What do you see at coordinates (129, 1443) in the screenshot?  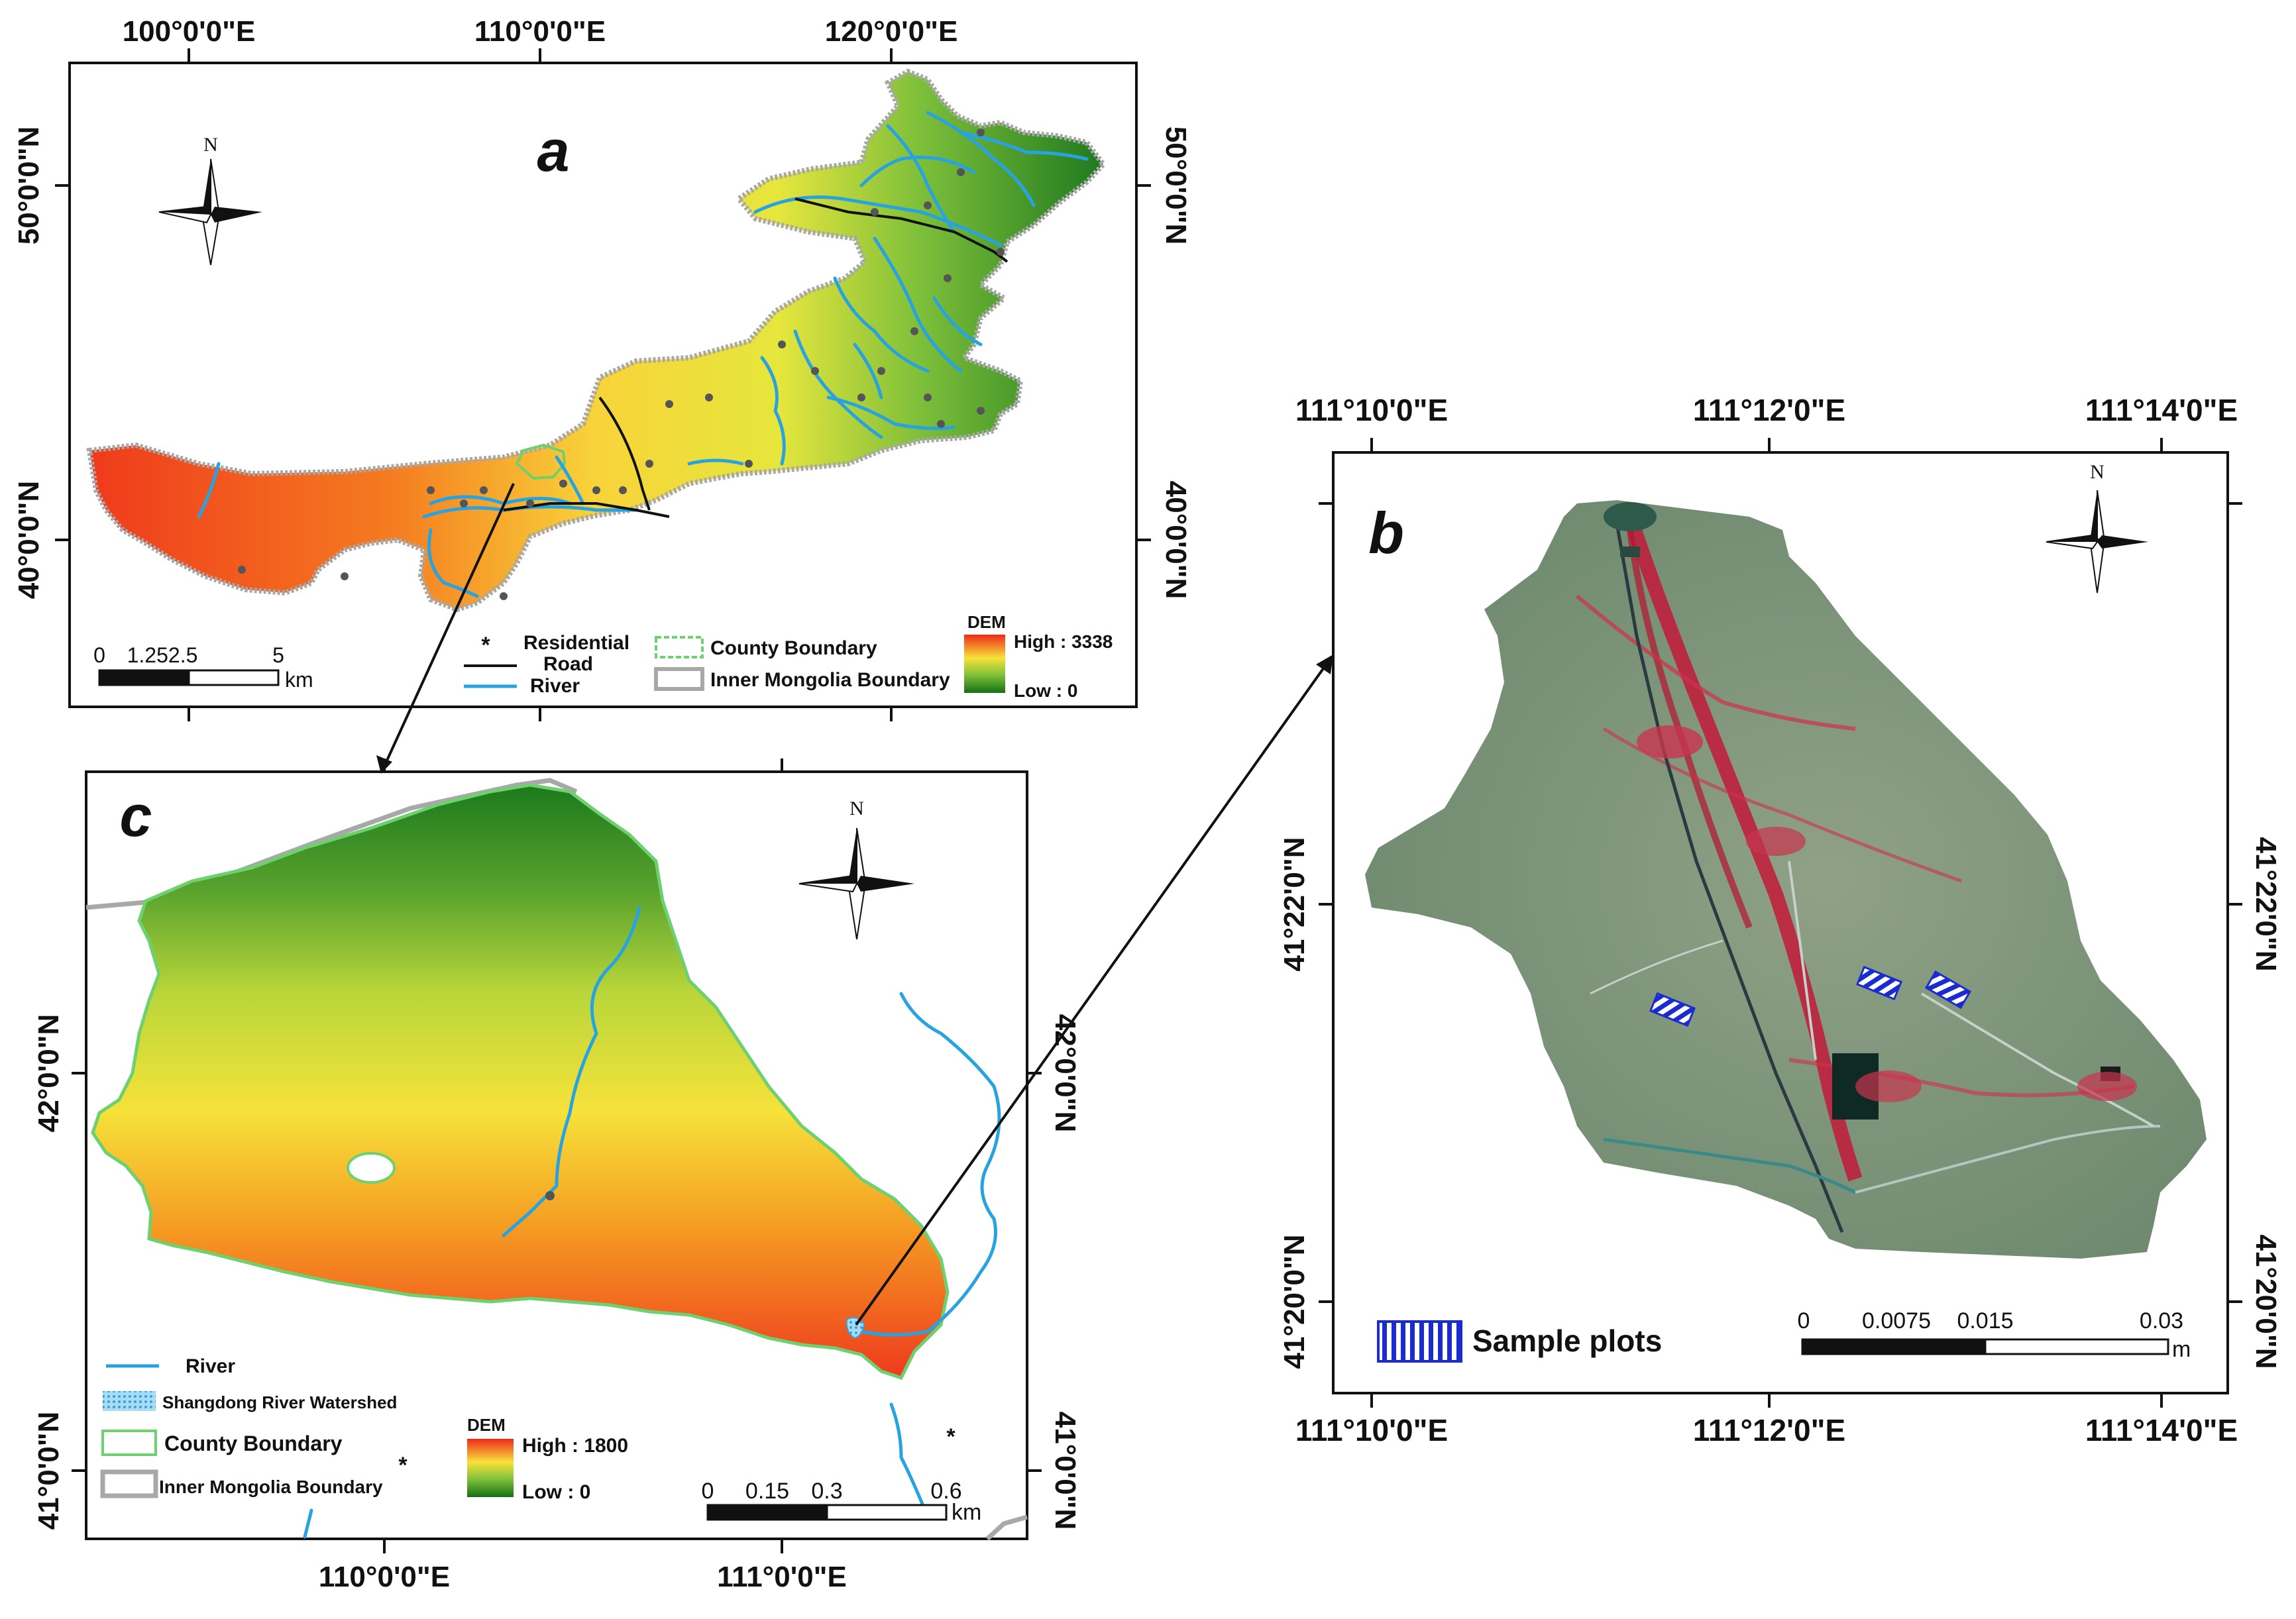 I see `legend-c-county-symbol` at bounding box center [129, 1443].